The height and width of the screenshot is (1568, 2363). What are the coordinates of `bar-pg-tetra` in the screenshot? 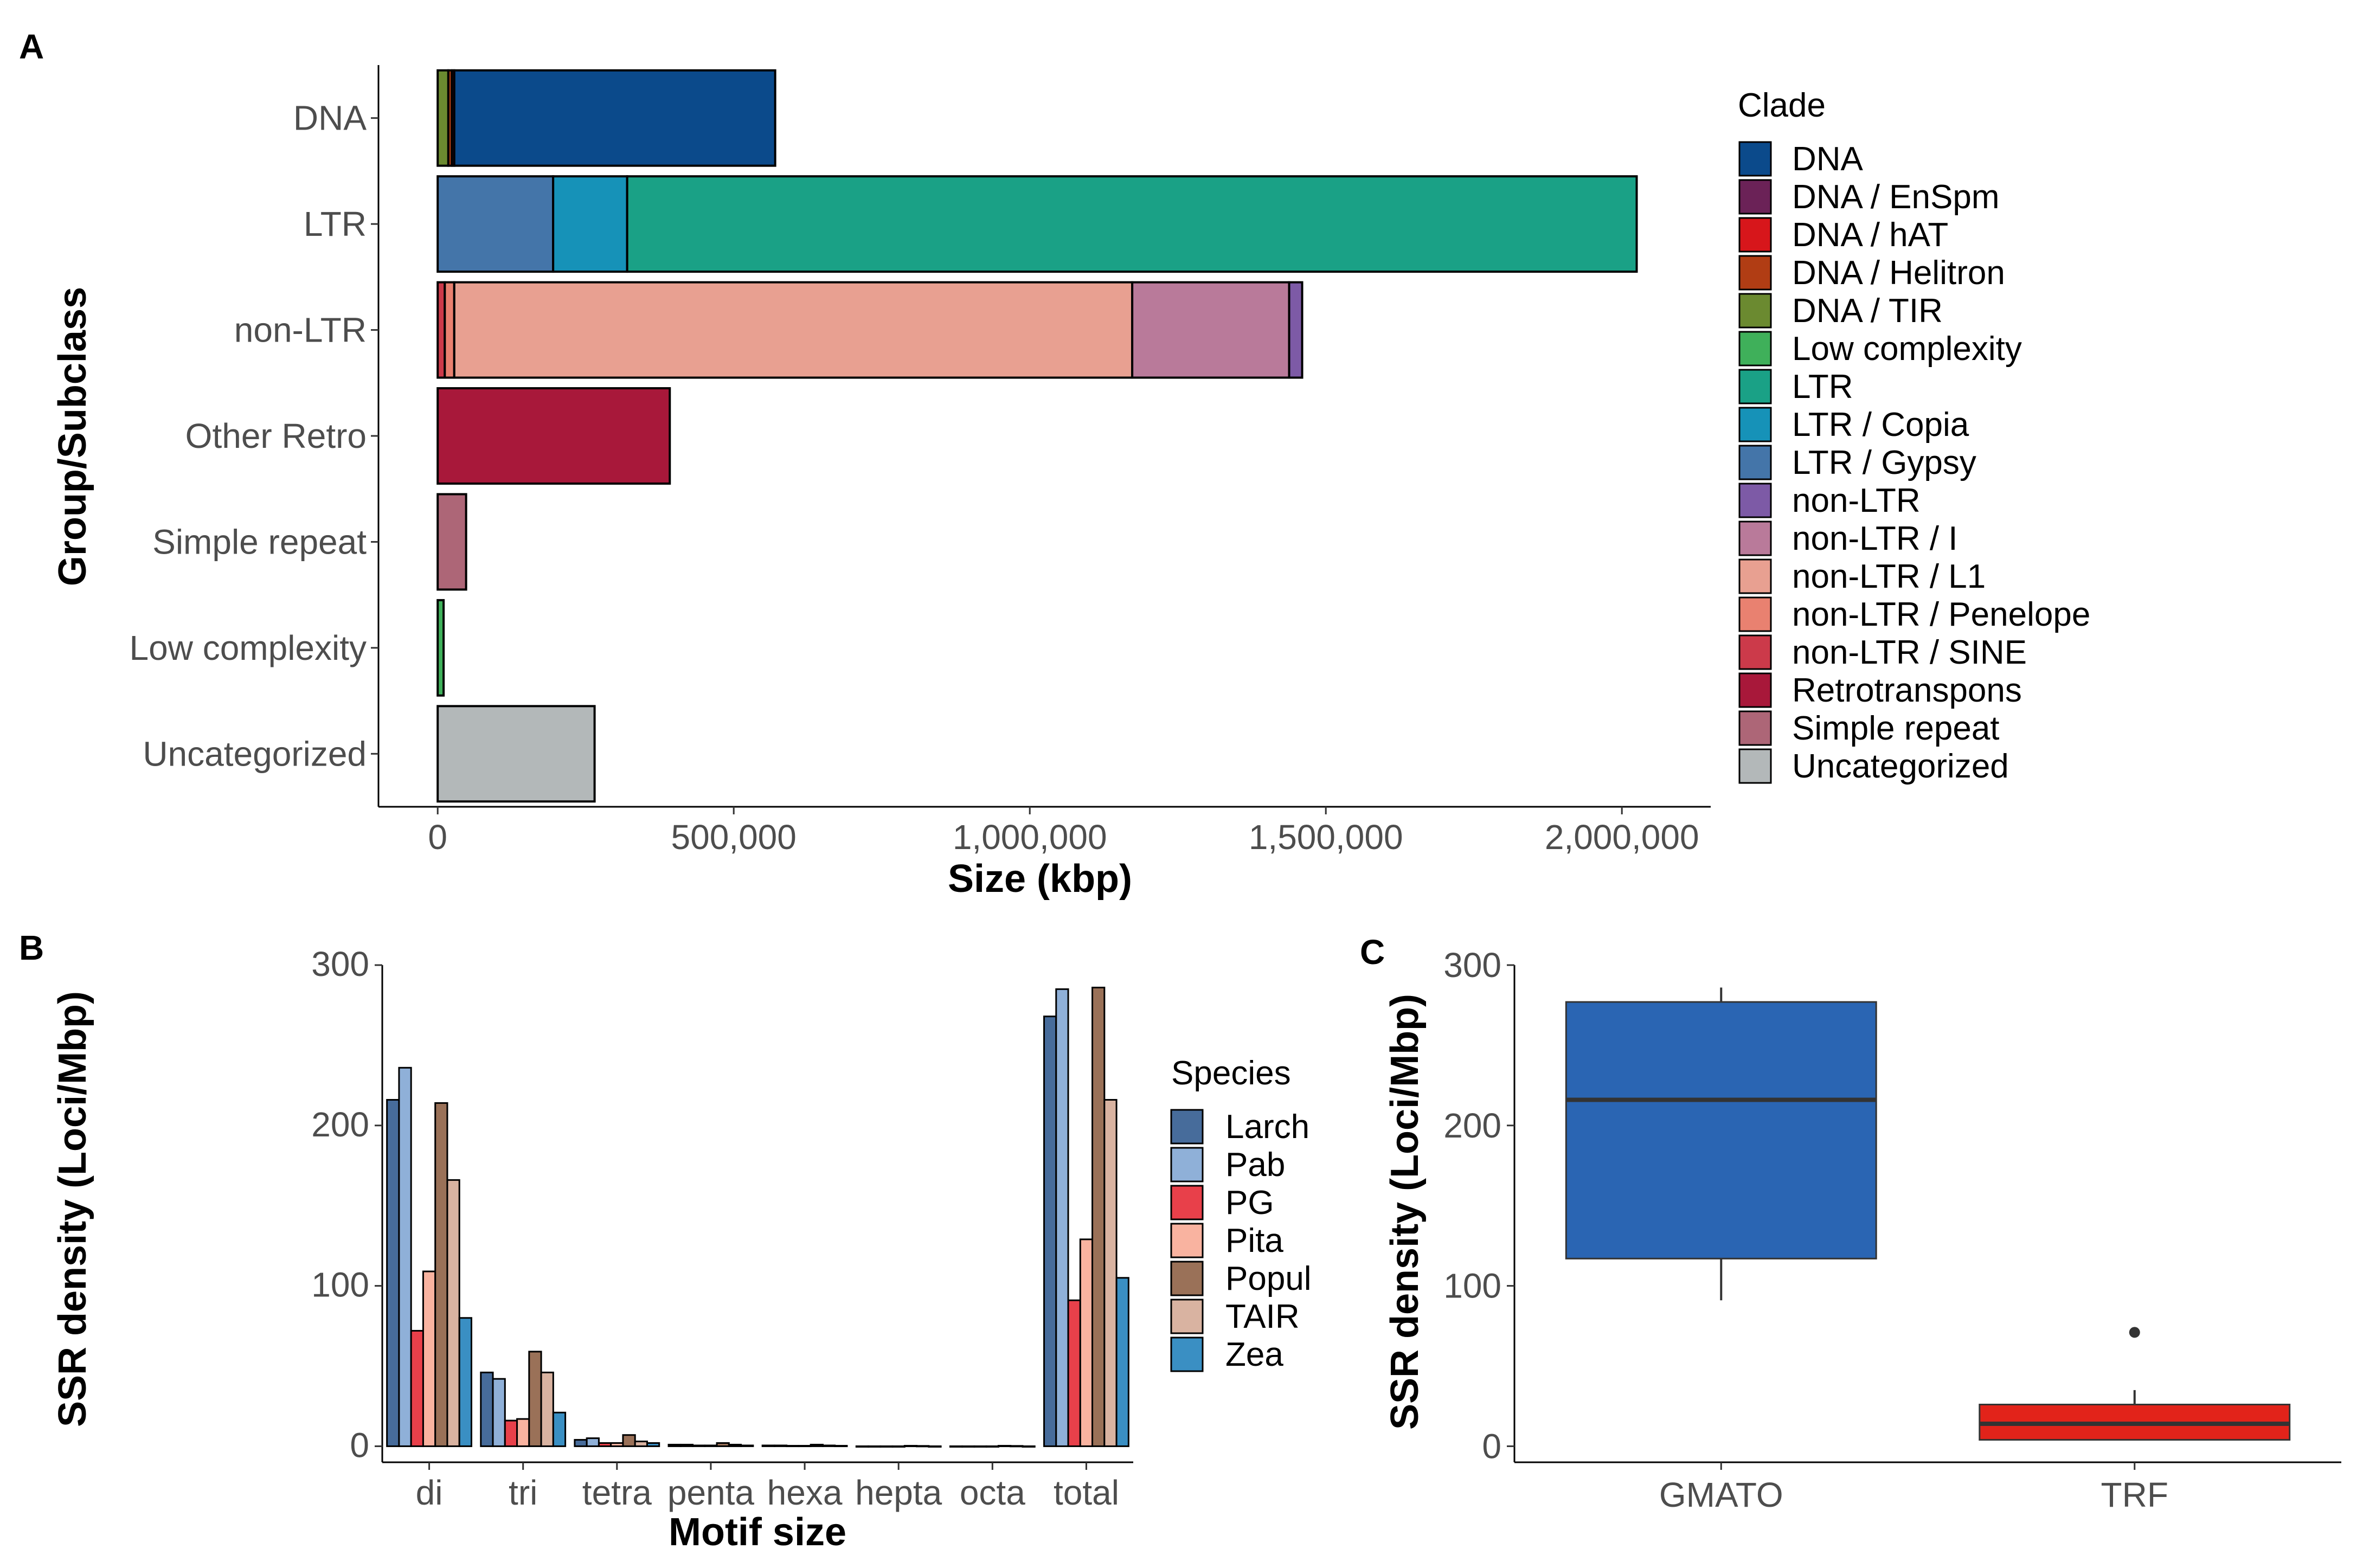 It's located at (605, 1444).